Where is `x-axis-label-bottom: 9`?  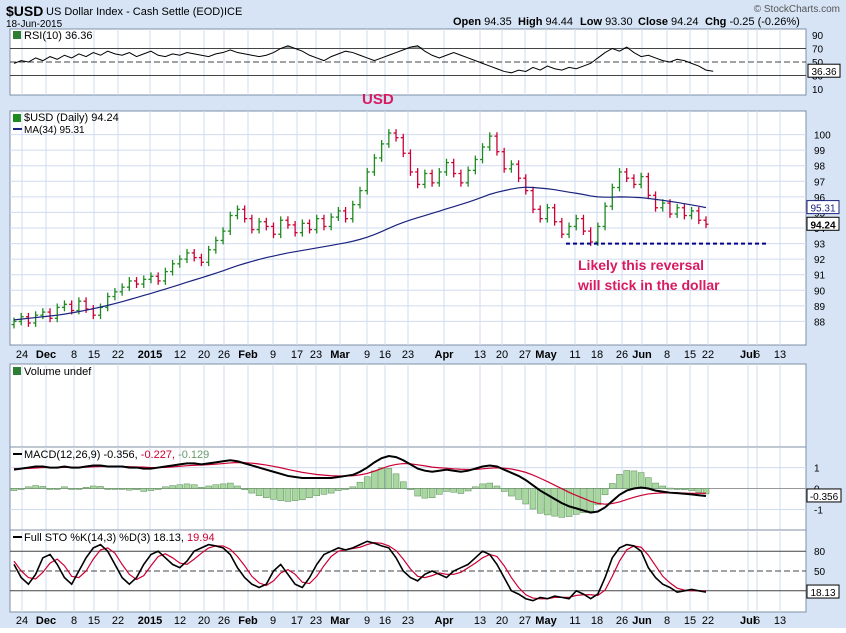 x-axis-label-bottom: 9 is located at coordinates (273, 621).